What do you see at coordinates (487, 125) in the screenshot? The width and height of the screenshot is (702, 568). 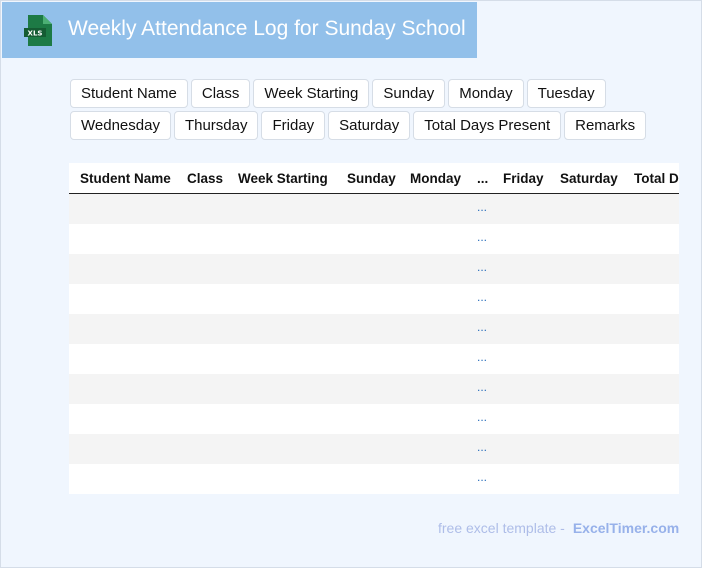 I see `column-chip: Total Days Present` at bounding box center [487, 125].